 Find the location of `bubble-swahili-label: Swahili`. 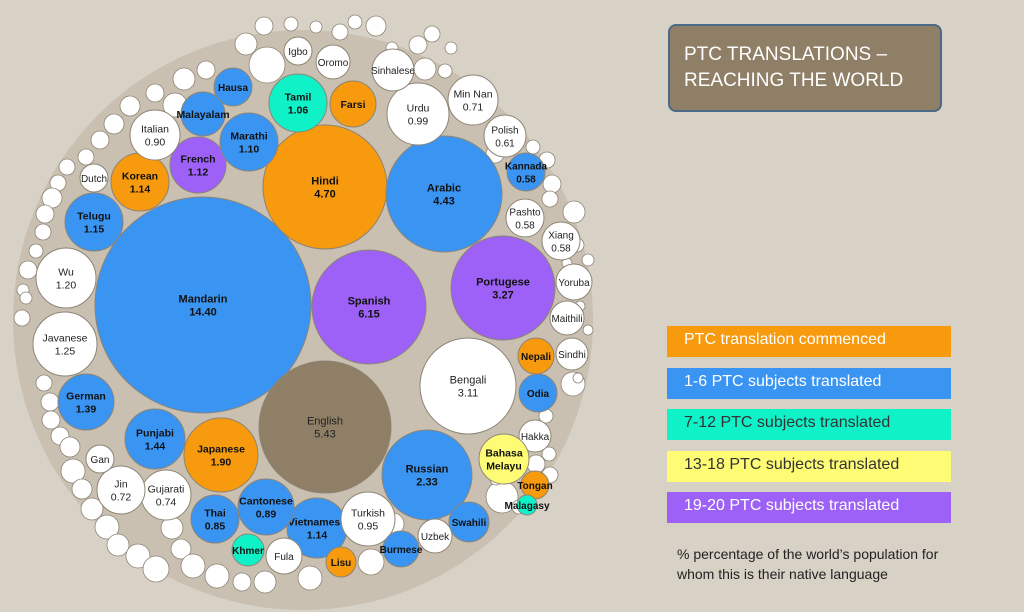

bubble-swahili-label: Swahili is located at coordinates (469, 523).